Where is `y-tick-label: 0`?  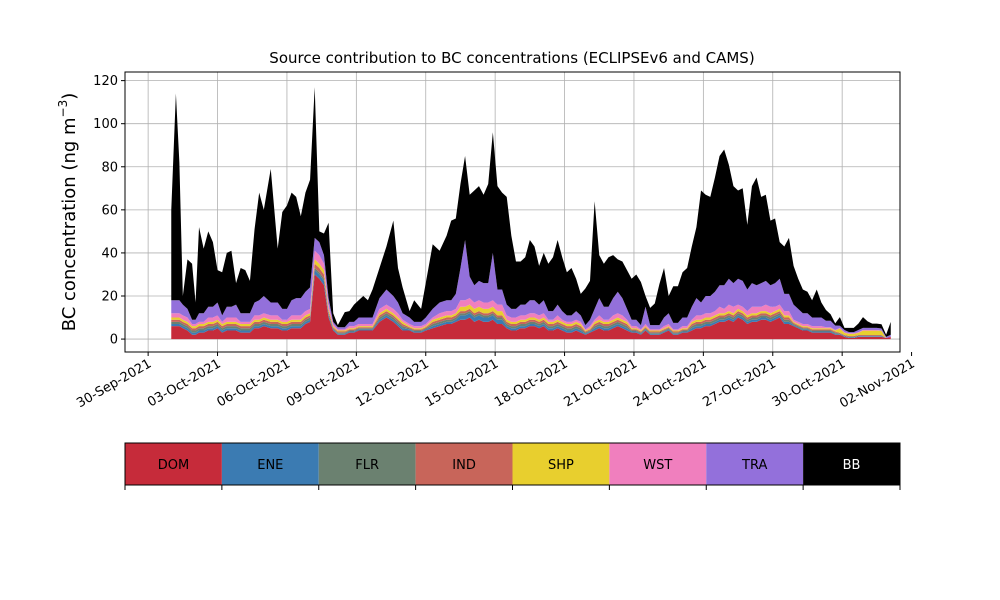 y-tick-label: 0 is located at coordinates (114, 340).